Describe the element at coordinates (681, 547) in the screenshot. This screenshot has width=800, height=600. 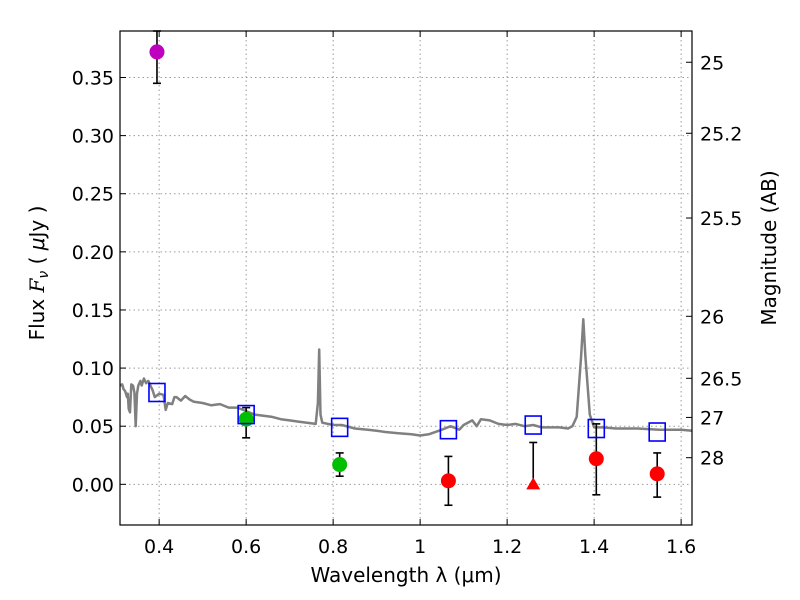
I see `x-tick-label: 1.6` at that location.